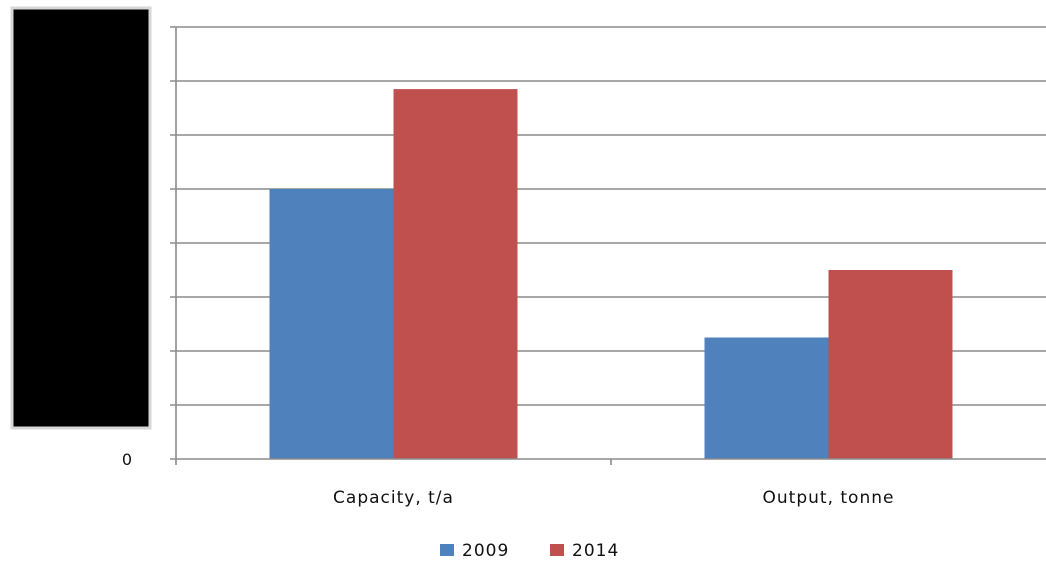  What do you see at coordinates (890, 364) in the screenshot?
I see `bar-2014-output` at bounding box center [890, 364].